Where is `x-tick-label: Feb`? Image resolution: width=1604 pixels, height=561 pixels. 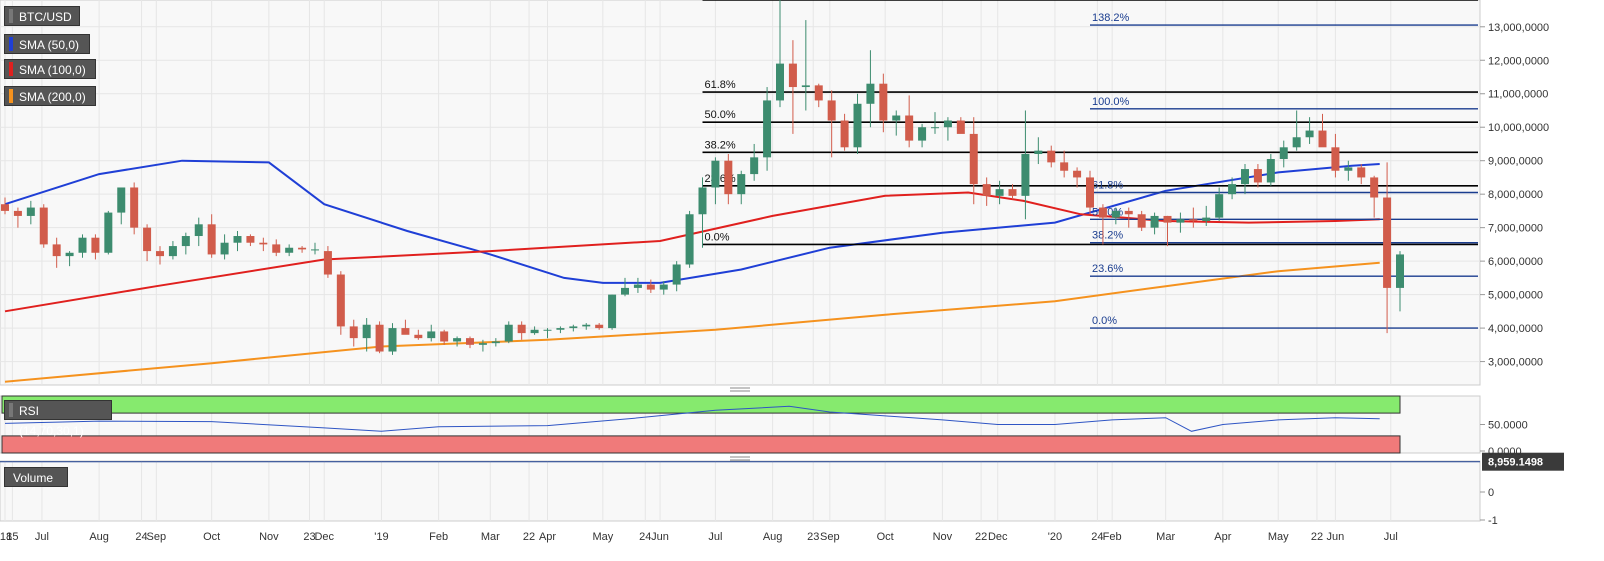 x-tick-label: Feb is located at coordinates (1112, 537).